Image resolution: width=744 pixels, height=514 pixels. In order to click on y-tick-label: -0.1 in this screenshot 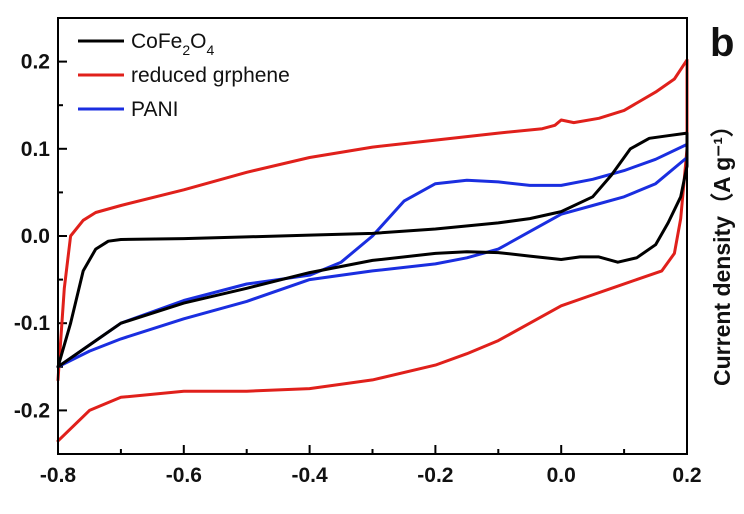, I will do `click(32, 323)`.